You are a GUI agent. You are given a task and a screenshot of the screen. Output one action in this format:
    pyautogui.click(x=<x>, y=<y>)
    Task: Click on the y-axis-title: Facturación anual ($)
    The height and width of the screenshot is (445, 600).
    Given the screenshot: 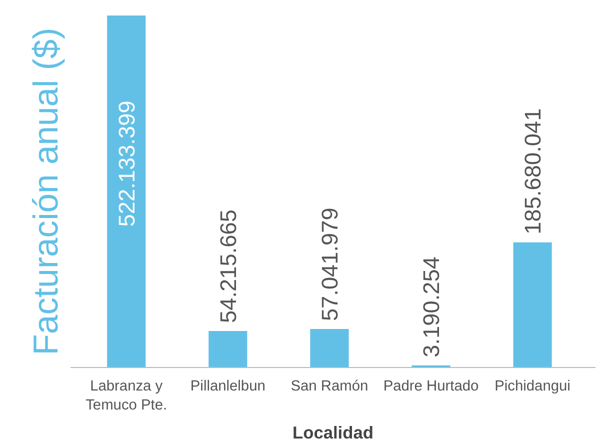 What is the action you would take?
    pyautogui.click(x=47, y=192)
    